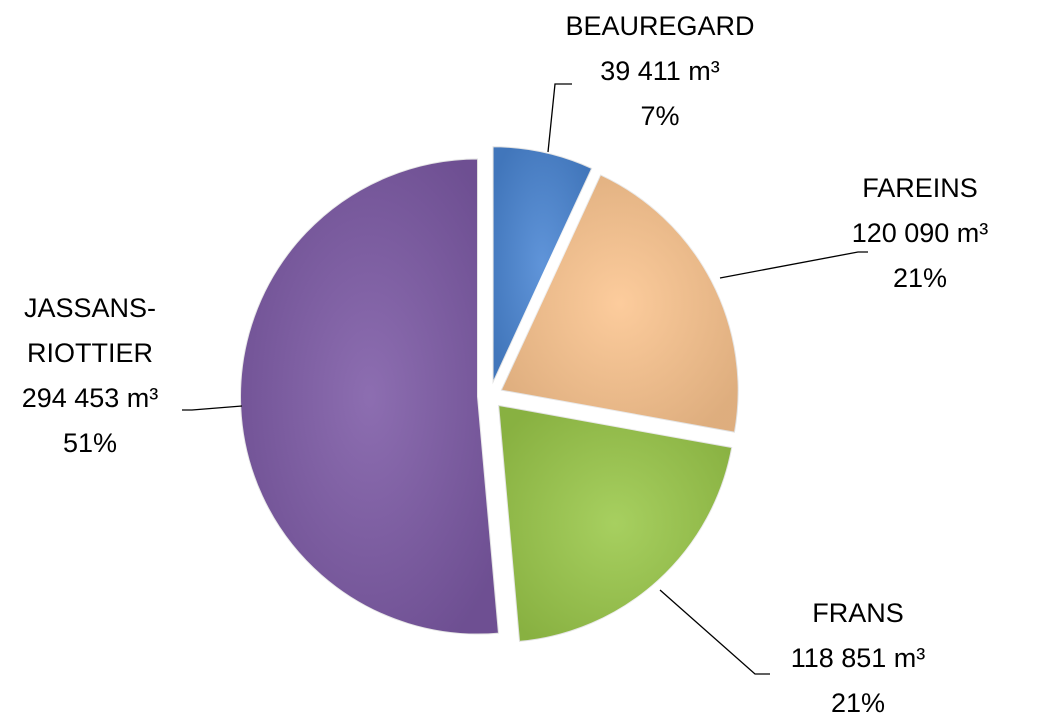 The image size is (1046, 724). Describe the element at coordinates (920, 188) in the screenshot. I see `category-label: FAREINS` at that location.